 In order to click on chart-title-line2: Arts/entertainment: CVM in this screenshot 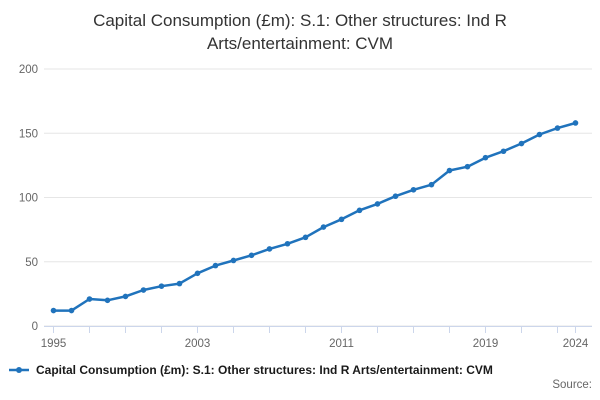, I will do `click(300, 43)`.